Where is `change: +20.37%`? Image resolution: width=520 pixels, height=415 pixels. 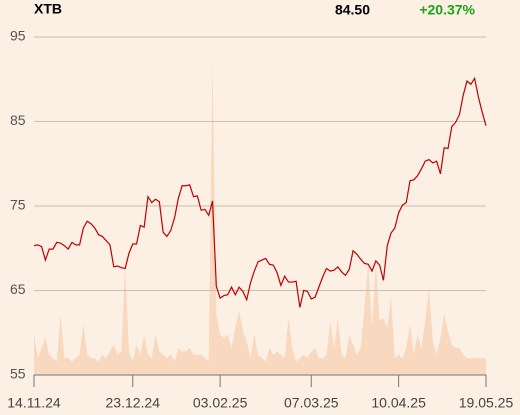 change: +20.37% is located at coordinates (447, 10).